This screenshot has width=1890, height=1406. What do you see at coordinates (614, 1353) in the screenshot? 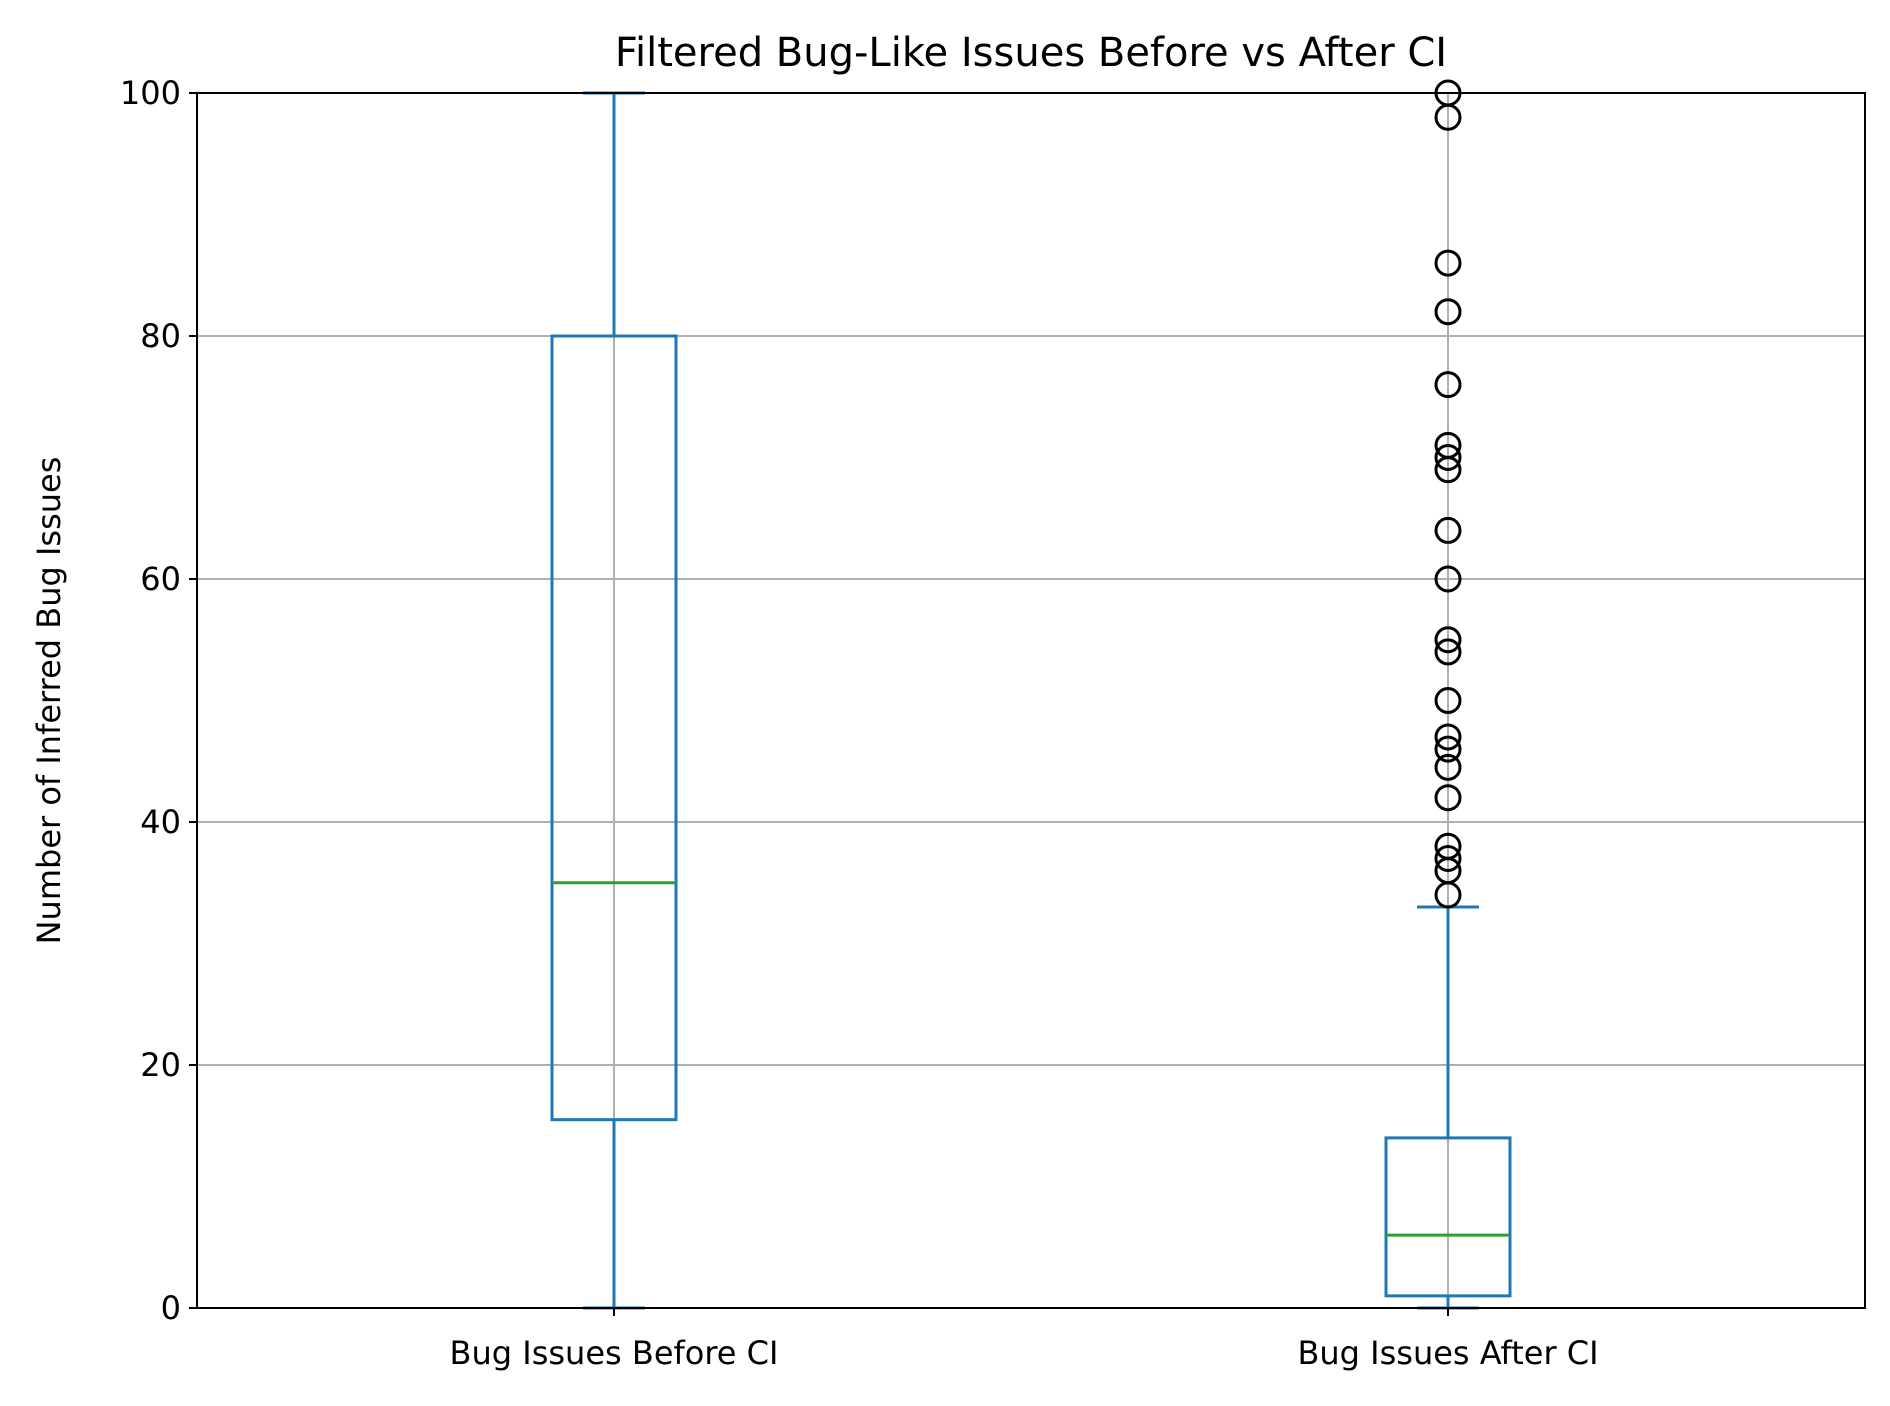
I see `x-tick-label: Bug Issues Before CI` at bounding box center [614, 1353].